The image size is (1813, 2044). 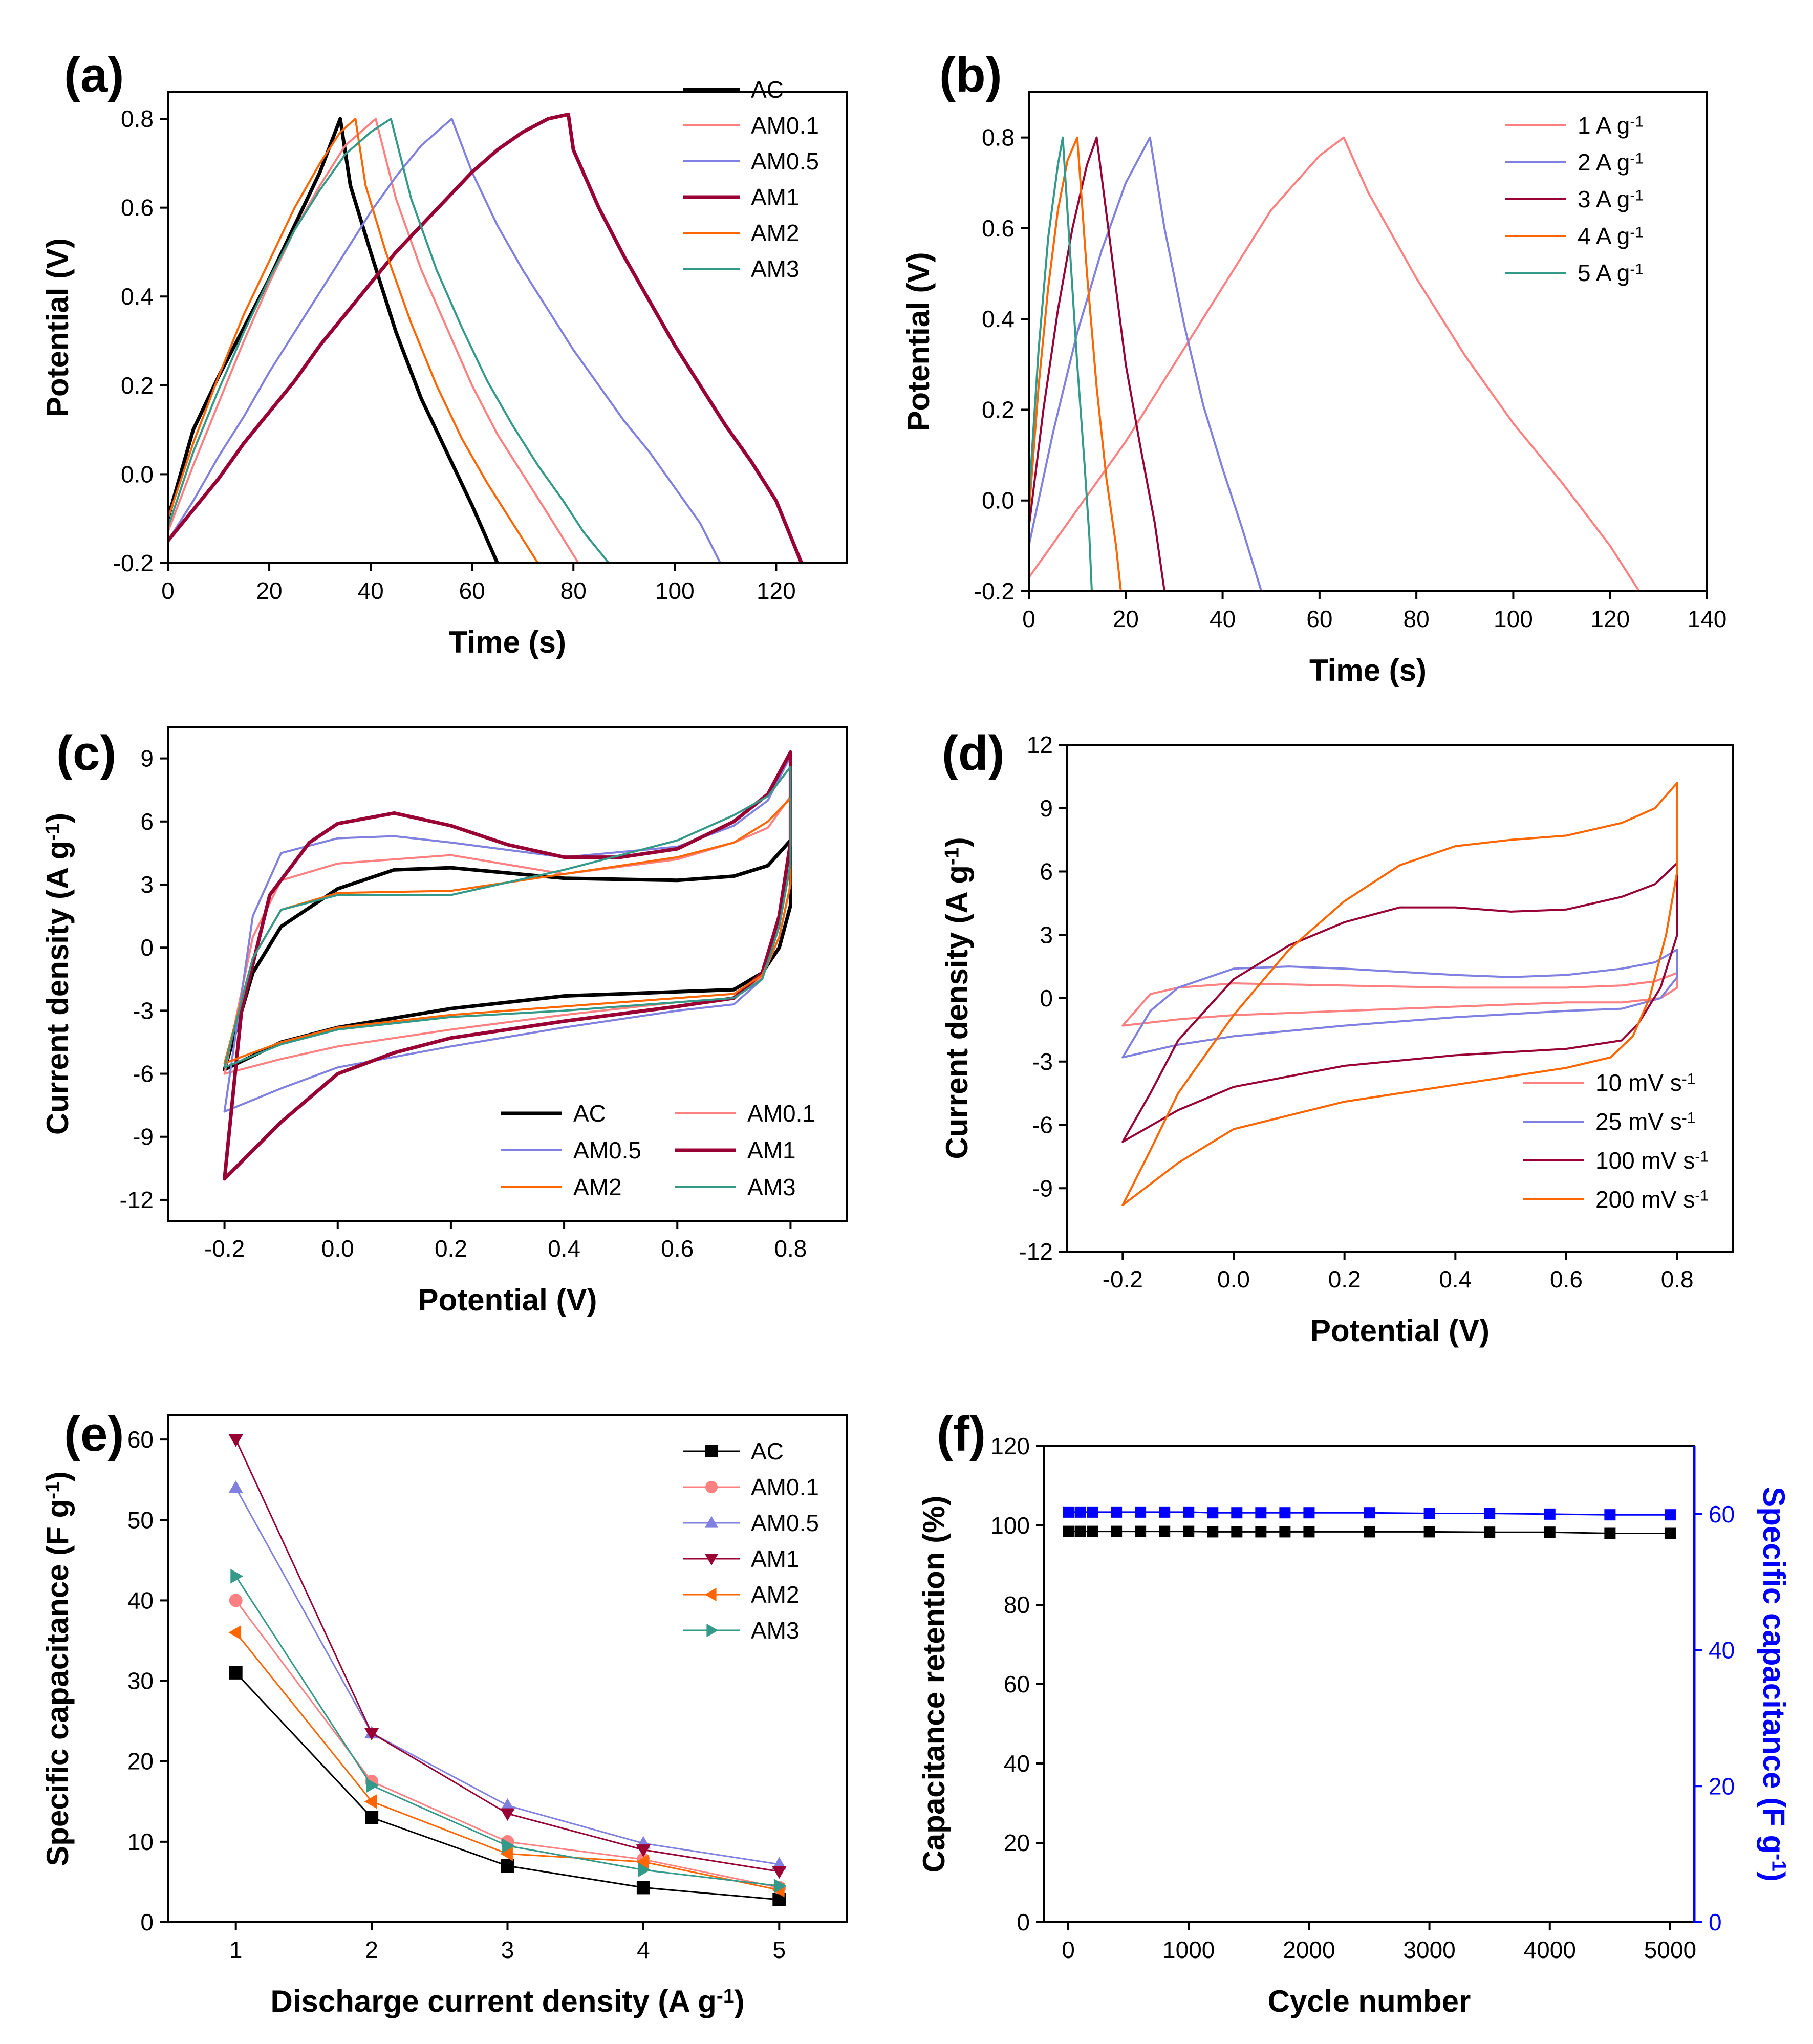 What do you see at coordinates (919, 341) in the screenshot?
I see `y-axis-title-main: Potential (V)` at bounding box center [919, 341].